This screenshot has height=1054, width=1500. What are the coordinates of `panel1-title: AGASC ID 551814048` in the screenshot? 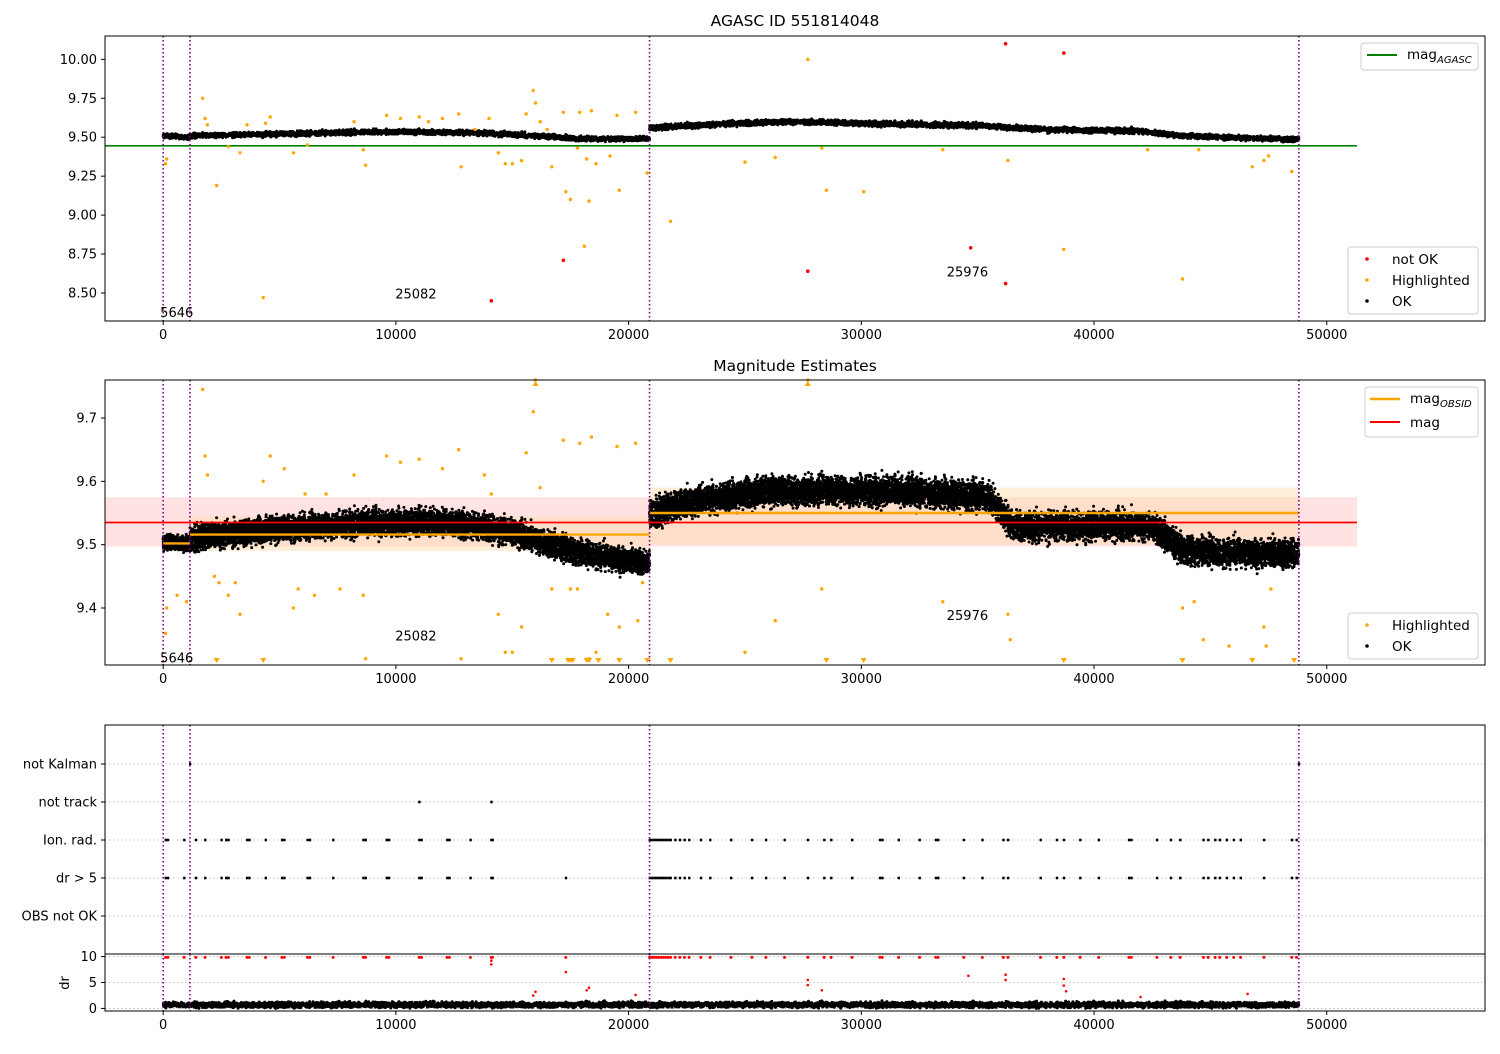 It's located at (795, 21).